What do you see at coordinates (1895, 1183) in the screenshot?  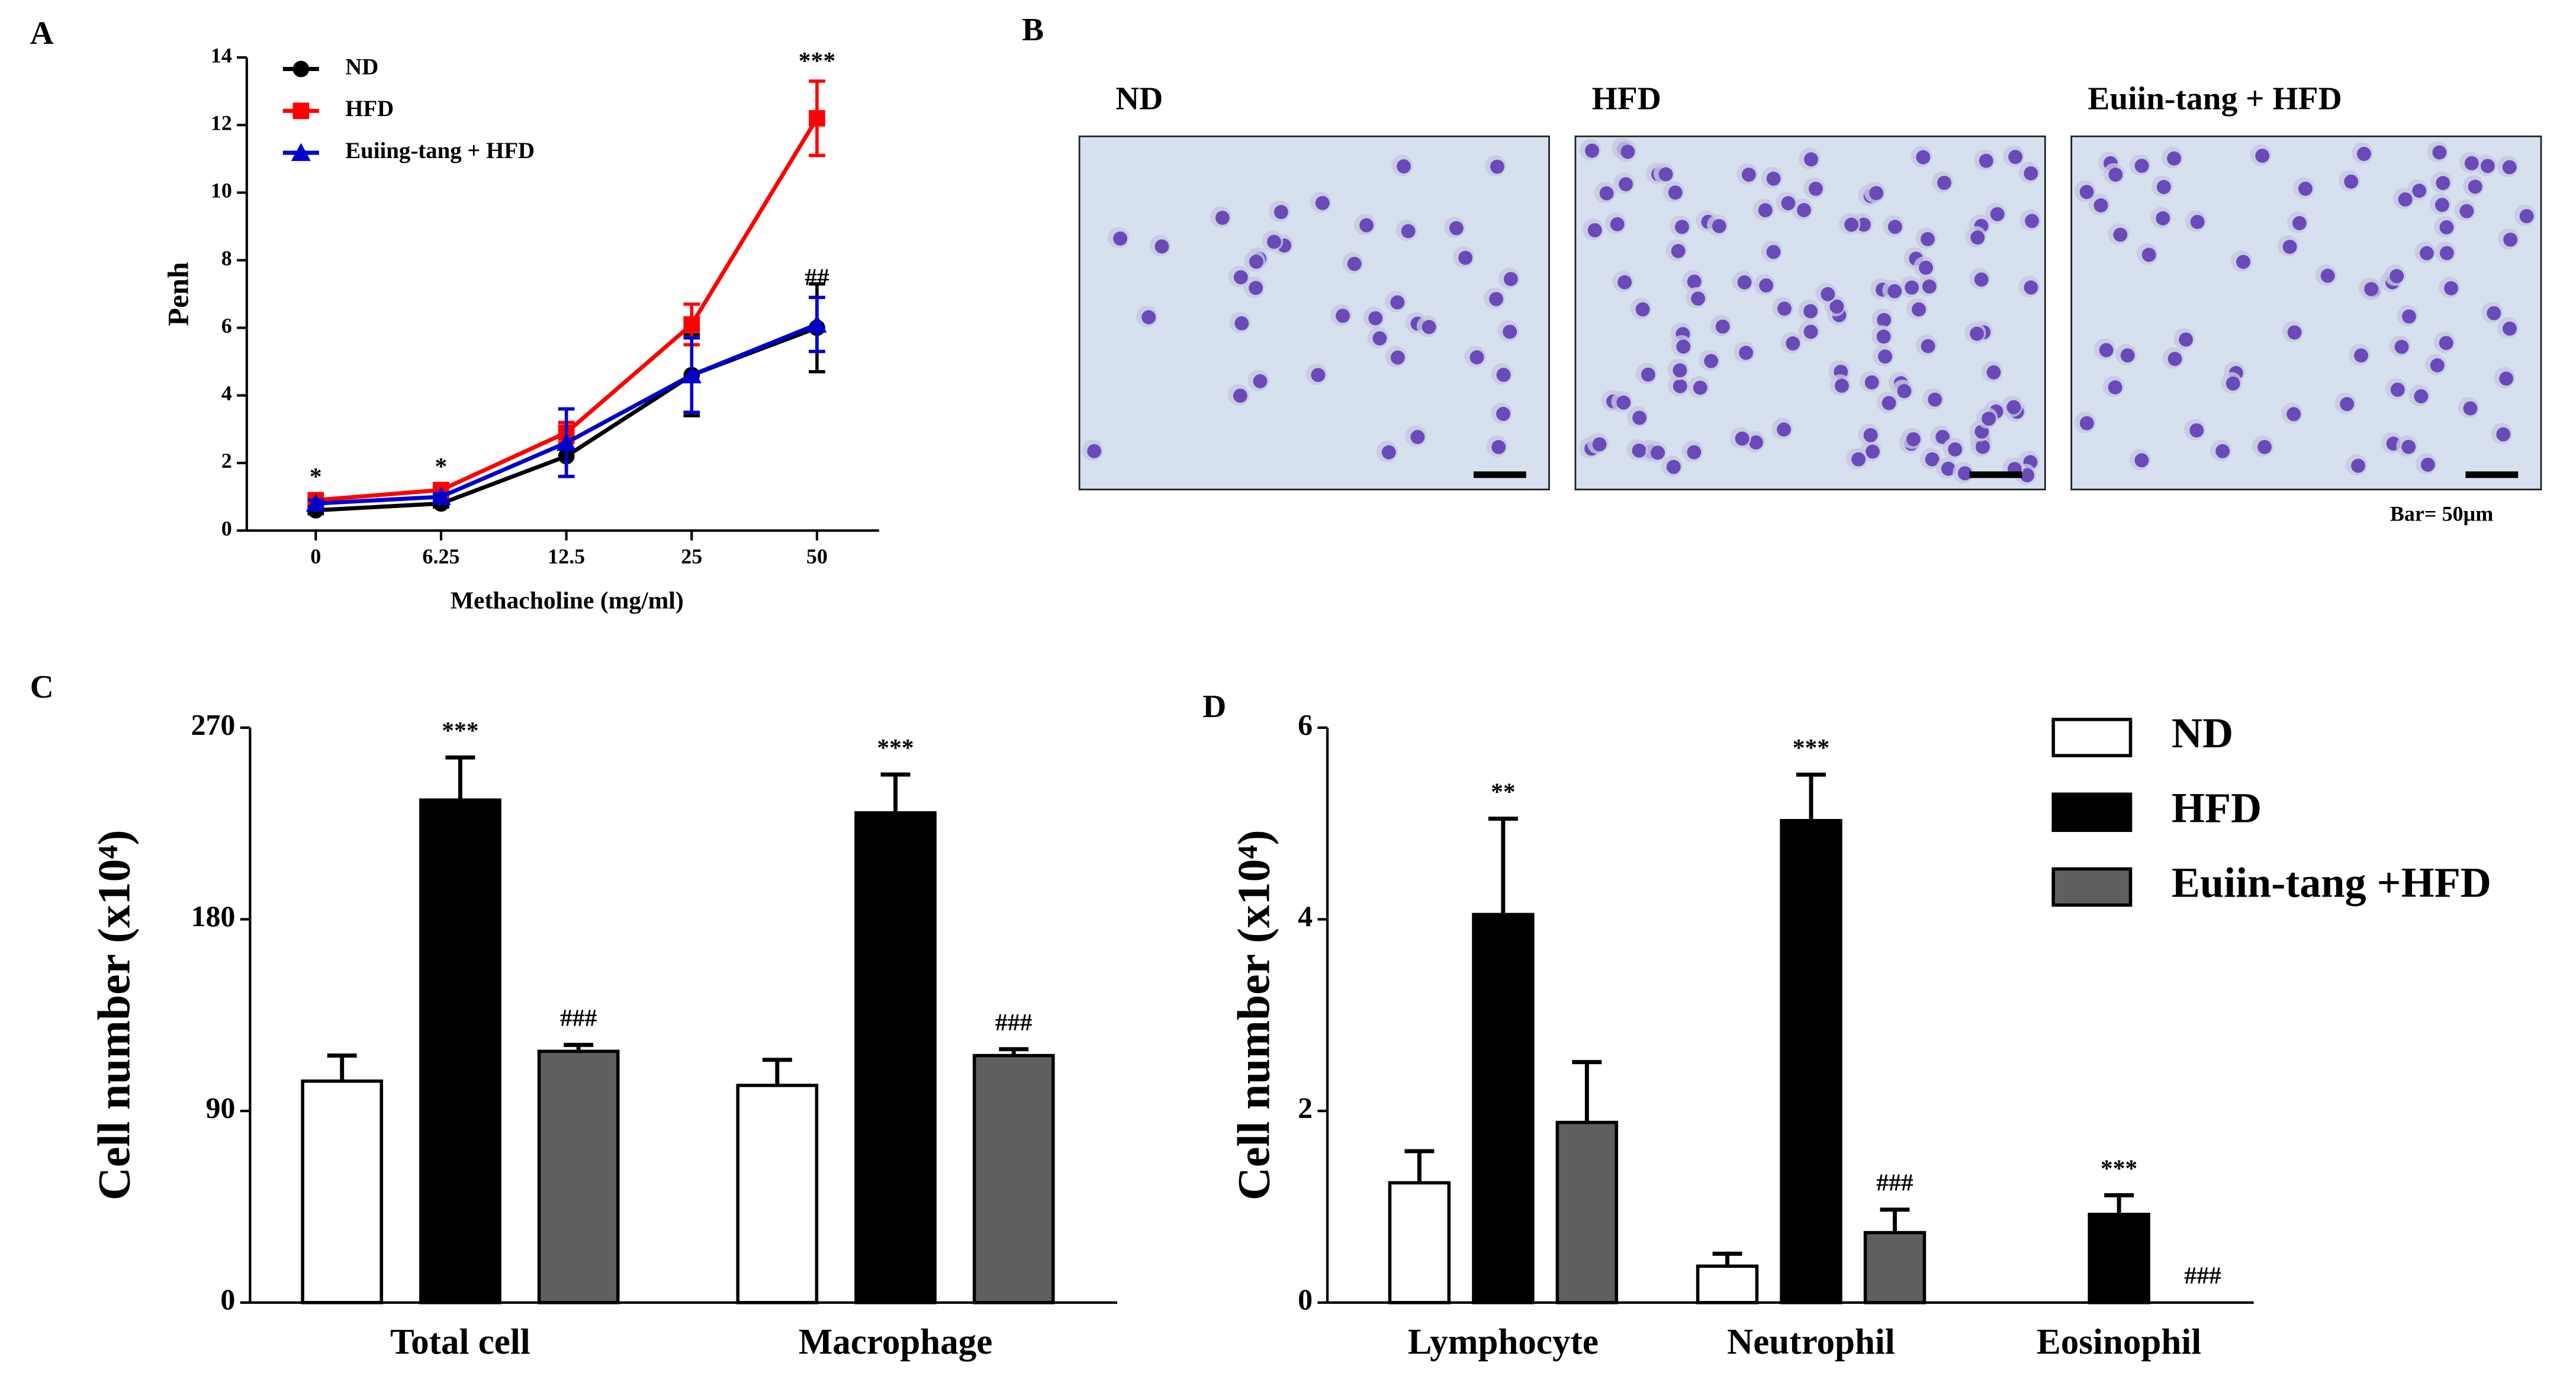 I see `annotation: ###` at bounding box center [1895, 1183].